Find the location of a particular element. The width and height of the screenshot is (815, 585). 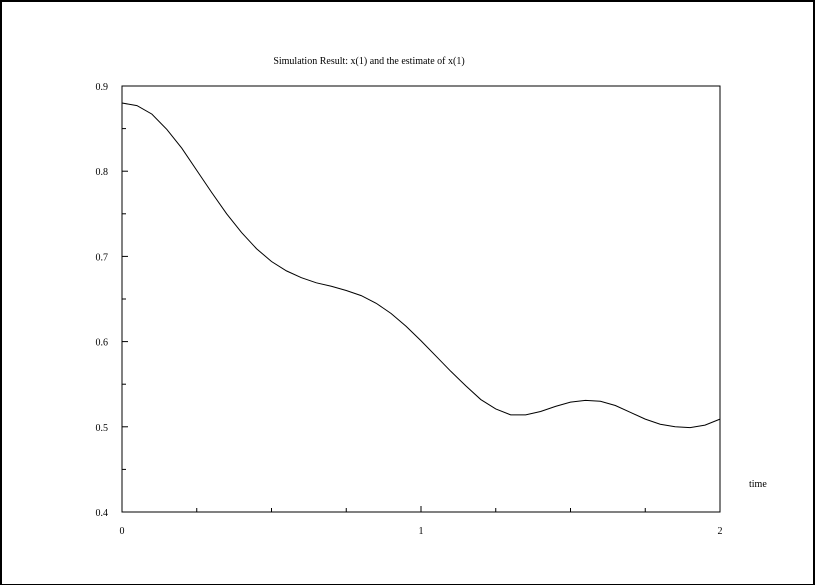

y-tick-label: 0.4 is located at coordinates (102, 513).